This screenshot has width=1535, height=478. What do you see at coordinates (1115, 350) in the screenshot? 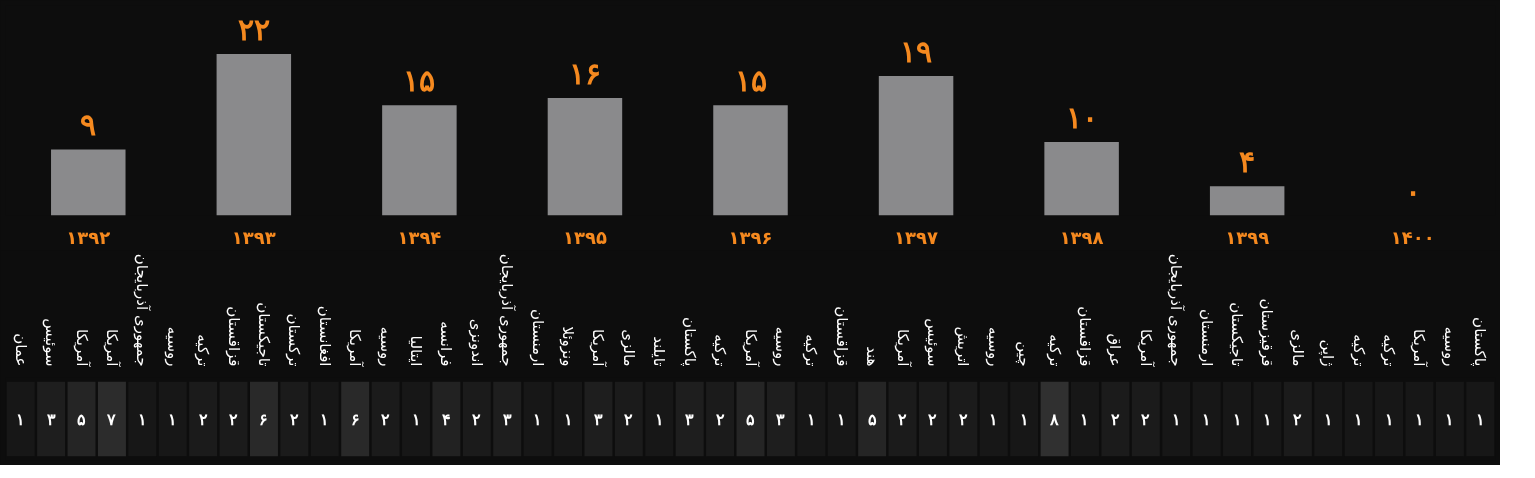
I see `x-tick-label: عراق` at bounding box center [1115, 350].